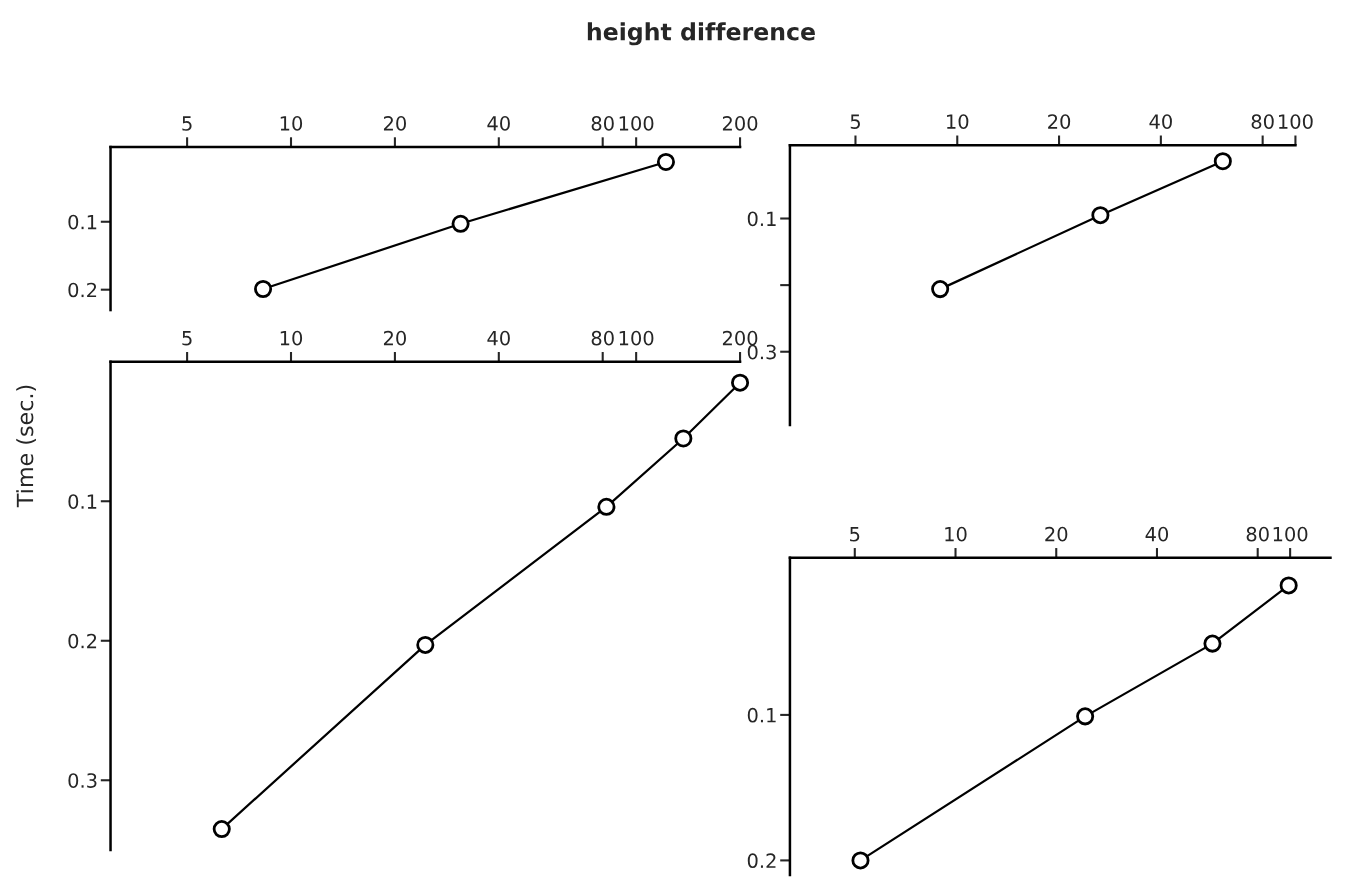  Describe the element at coordinates (26, 446) in the screenshot. I see `y-axis-title: Time (sec.)` at that location.